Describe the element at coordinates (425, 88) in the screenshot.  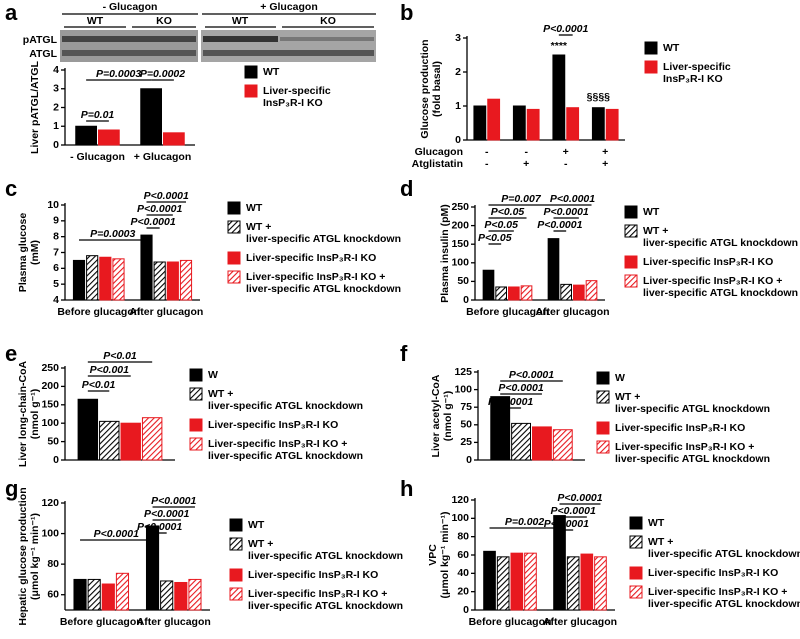
I see `y-axis-label: Glucose production` at that location.